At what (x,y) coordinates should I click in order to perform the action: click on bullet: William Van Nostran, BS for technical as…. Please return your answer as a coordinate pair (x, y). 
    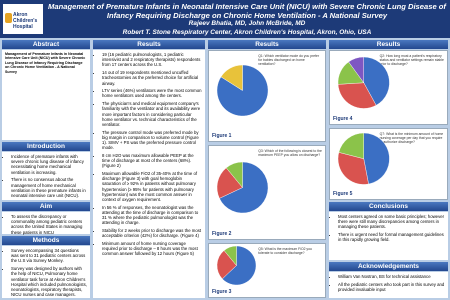
    Looking at the image, I should click on (391, 276).